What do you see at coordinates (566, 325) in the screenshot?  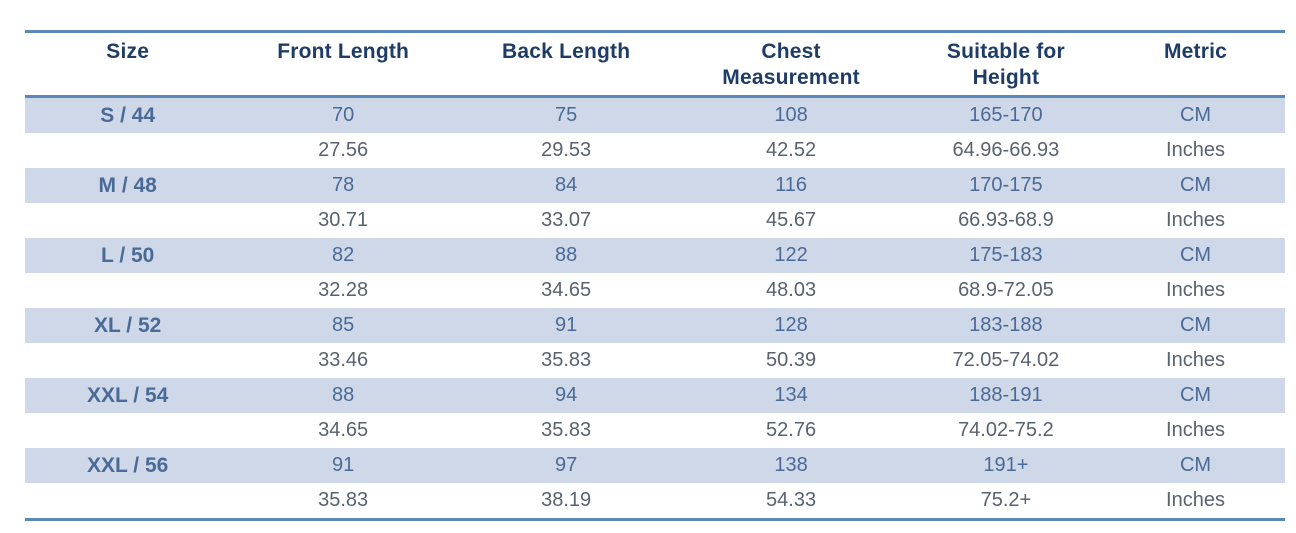 I see `back-length-cell: 91` at bounding box center [566, 325].